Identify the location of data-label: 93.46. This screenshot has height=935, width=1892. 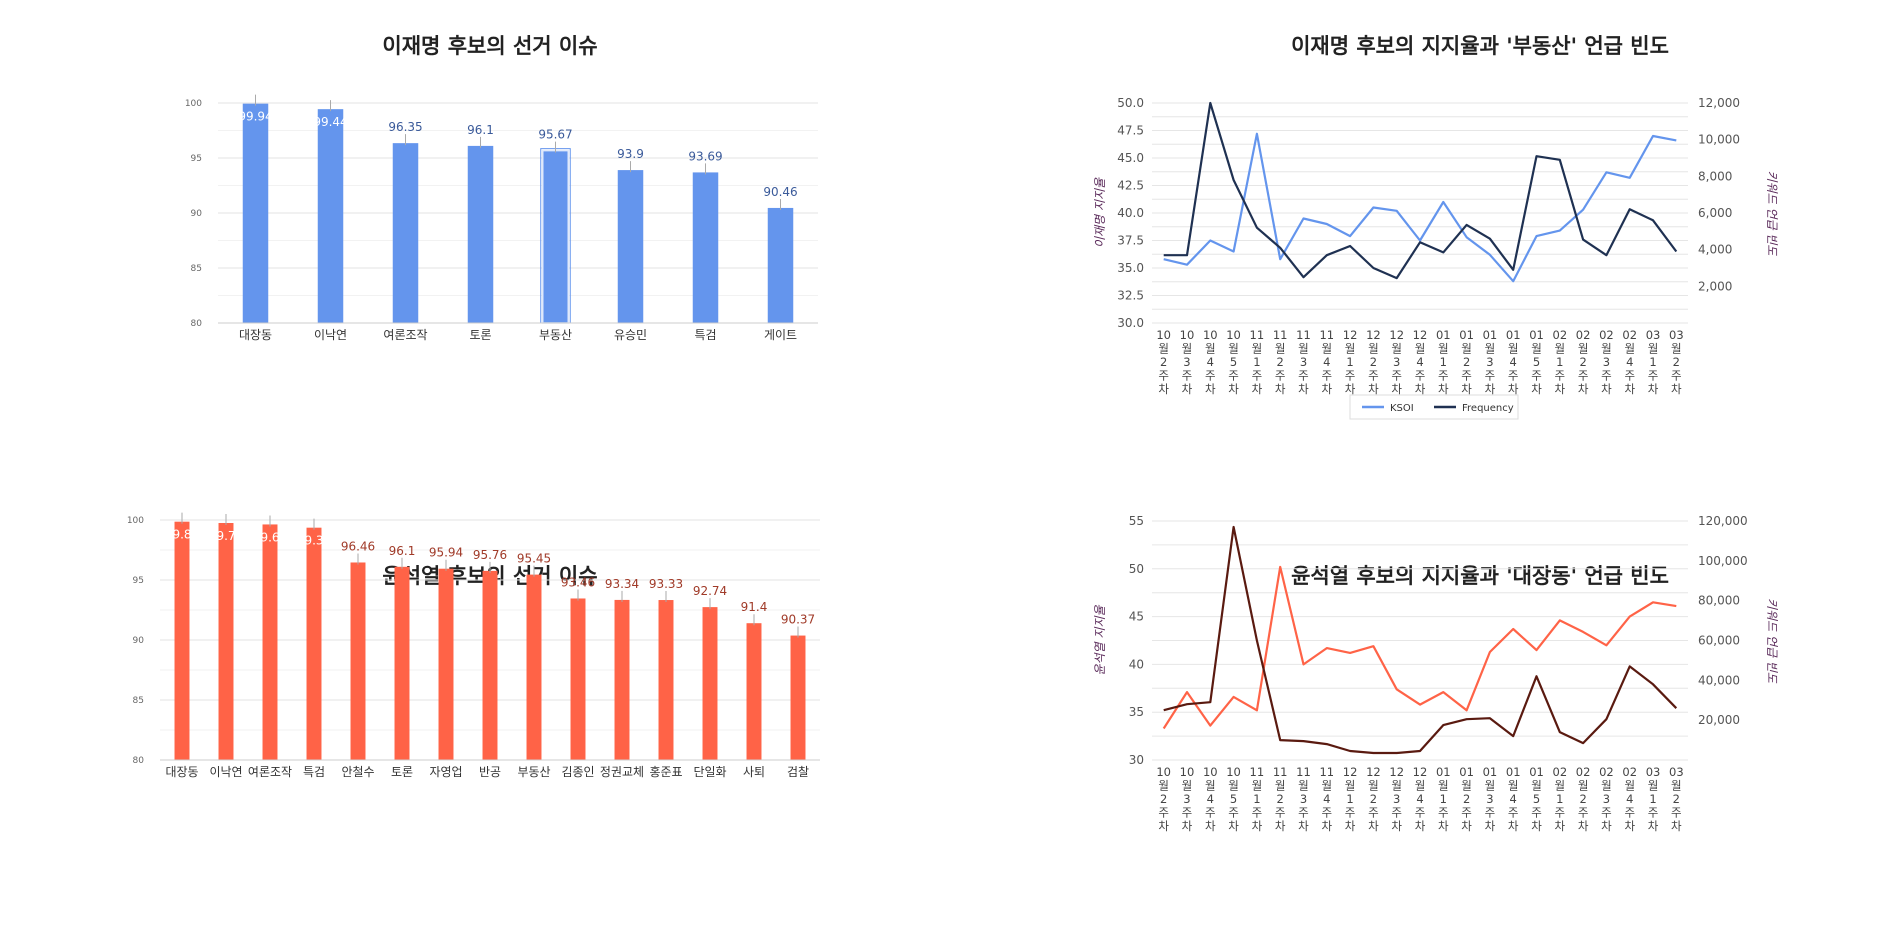
(578, 582).